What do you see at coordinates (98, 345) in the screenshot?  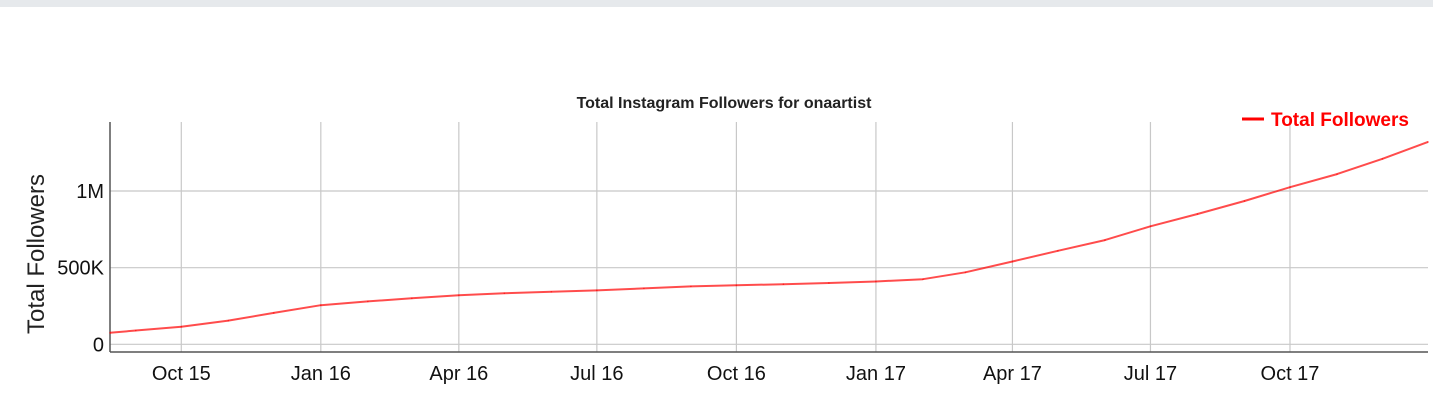 I see `y-tick-label: 0` at bounding box center [98, 345].